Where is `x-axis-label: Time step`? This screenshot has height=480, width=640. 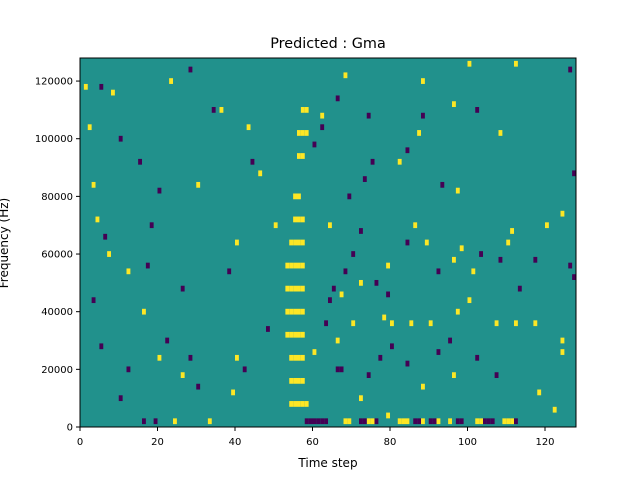
x-axis-label: Time step is located at coordinates (327, 463).